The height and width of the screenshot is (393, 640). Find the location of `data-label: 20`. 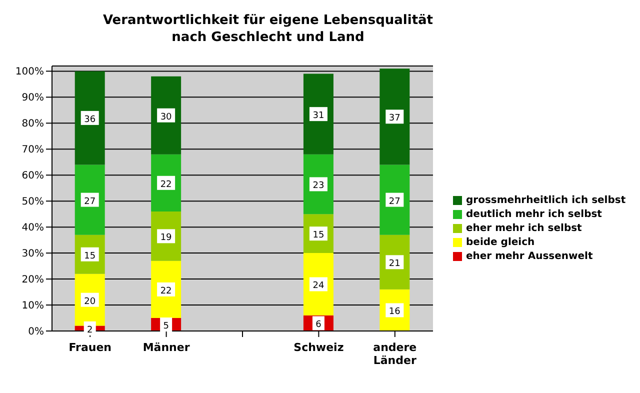

data-label: 20 is located at coordinates (90, 301).